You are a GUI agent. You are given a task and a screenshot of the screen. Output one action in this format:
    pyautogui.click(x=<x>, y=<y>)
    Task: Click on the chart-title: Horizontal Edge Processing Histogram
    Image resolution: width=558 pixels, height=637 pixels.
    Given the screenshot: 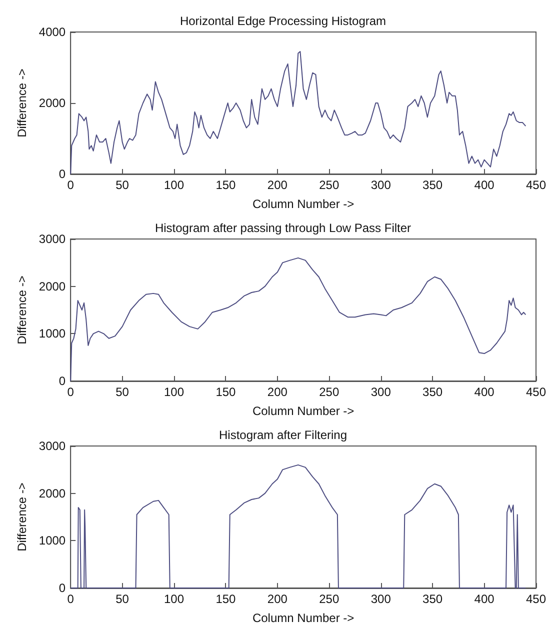 What is the action you would take?
    pyautogui.click(x=283, y=21)
    